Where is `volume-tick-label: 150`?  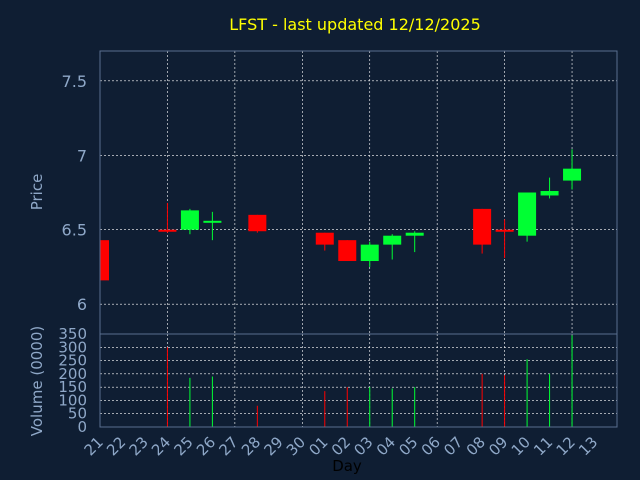
volume-tick-label: 150 is located at coordinates (72, 387).